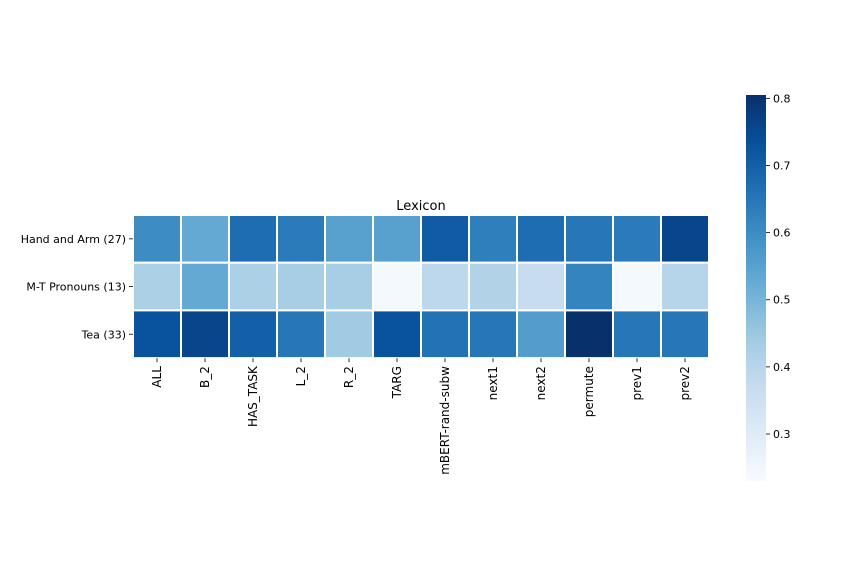 Image resolution: width=864 pixels, height=576 pixels. What do you see at coordinates (103, 334) in the screenshot?
I see `row-label: Tea (33)` at bounding box center [103, 334].